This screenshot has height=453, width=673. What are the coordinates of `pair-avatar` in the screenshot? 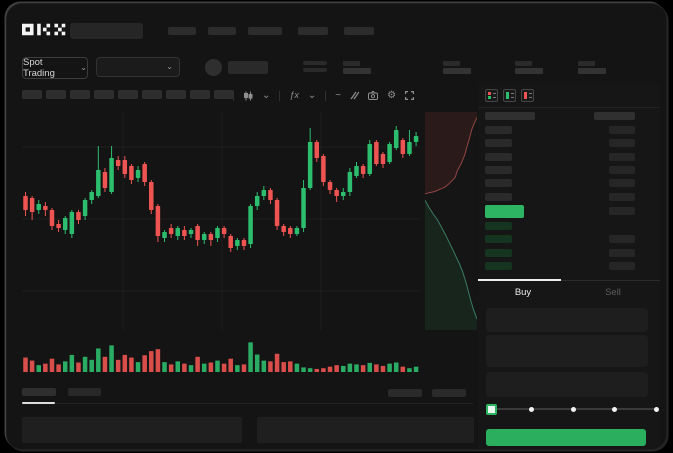 It's located at (213, 67).